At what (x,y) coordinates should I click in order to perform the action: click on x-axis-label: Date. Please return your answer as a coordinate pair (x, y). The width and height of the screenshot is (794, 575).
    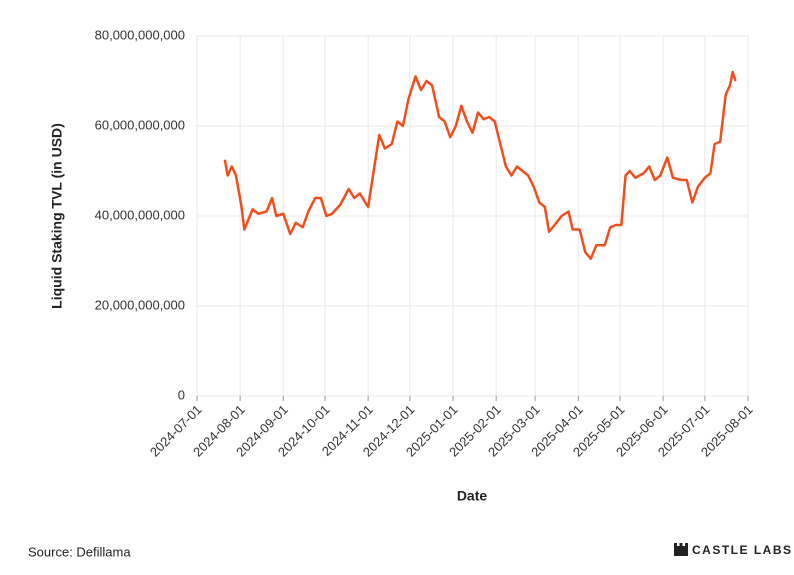
    Looking at the image, I should click on (472, 496).